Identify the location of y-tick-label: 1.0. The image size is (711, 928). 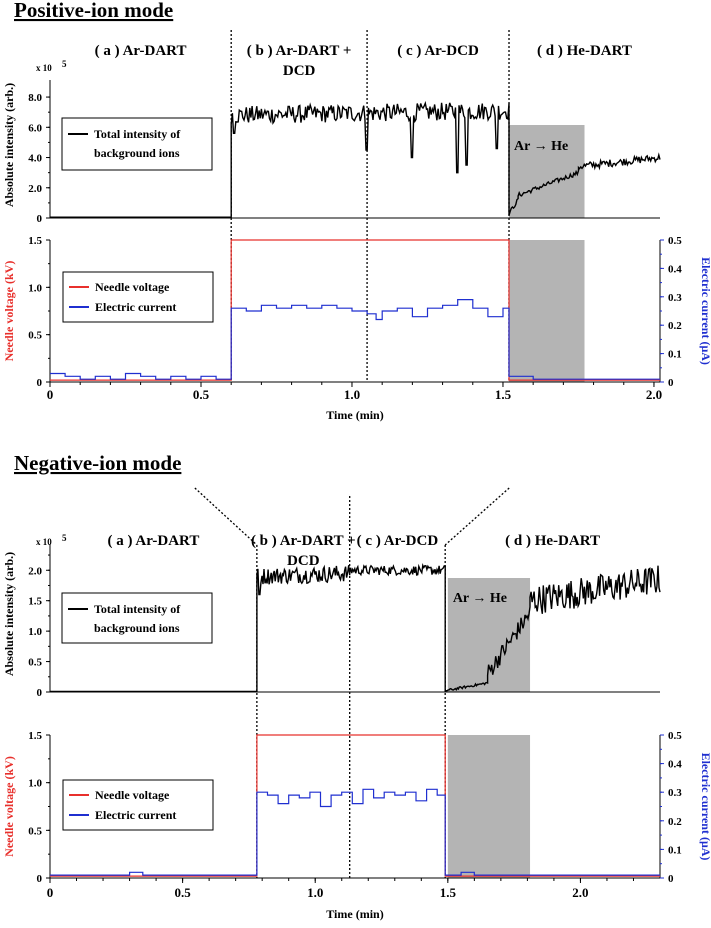
(35, 632).